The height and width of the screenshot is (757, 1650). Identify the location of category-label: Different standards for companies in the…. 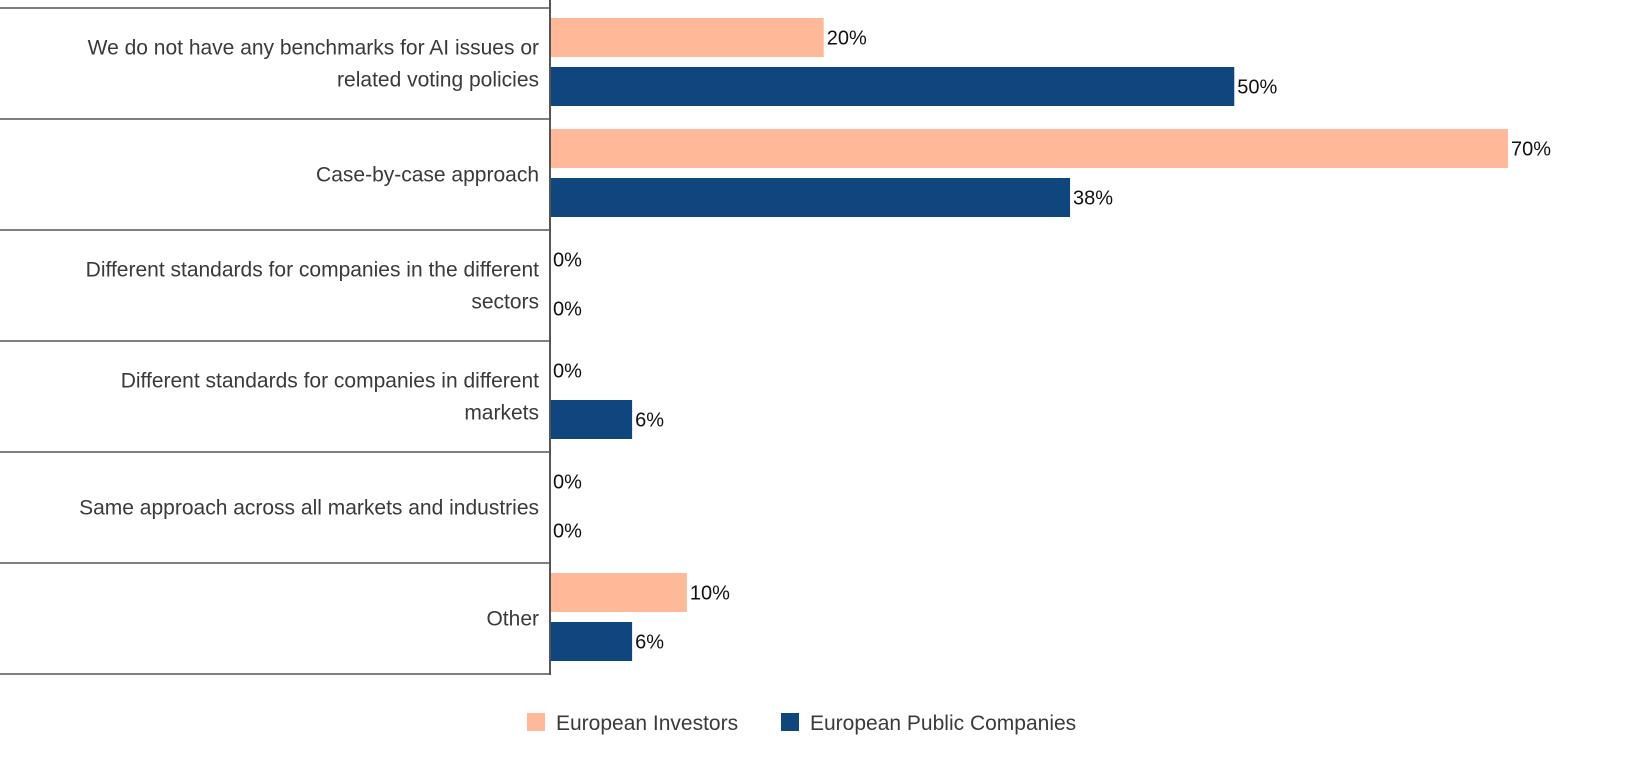
(312, 270).